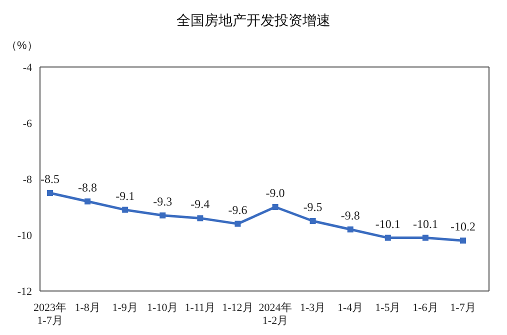 Image resolution: width=507 pixels, height=335 pixels. What do you see at coordinates (27, 124) in the screenshot?
I see `y-tick-label: -6` at bounding box center [27, 124].